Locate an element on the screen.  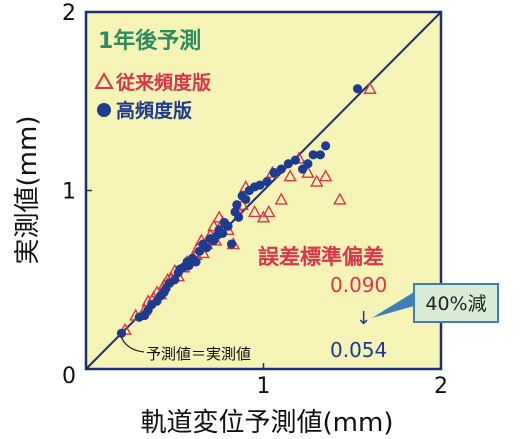
x-tick-label: 1 is located at coordinates (264, 386).